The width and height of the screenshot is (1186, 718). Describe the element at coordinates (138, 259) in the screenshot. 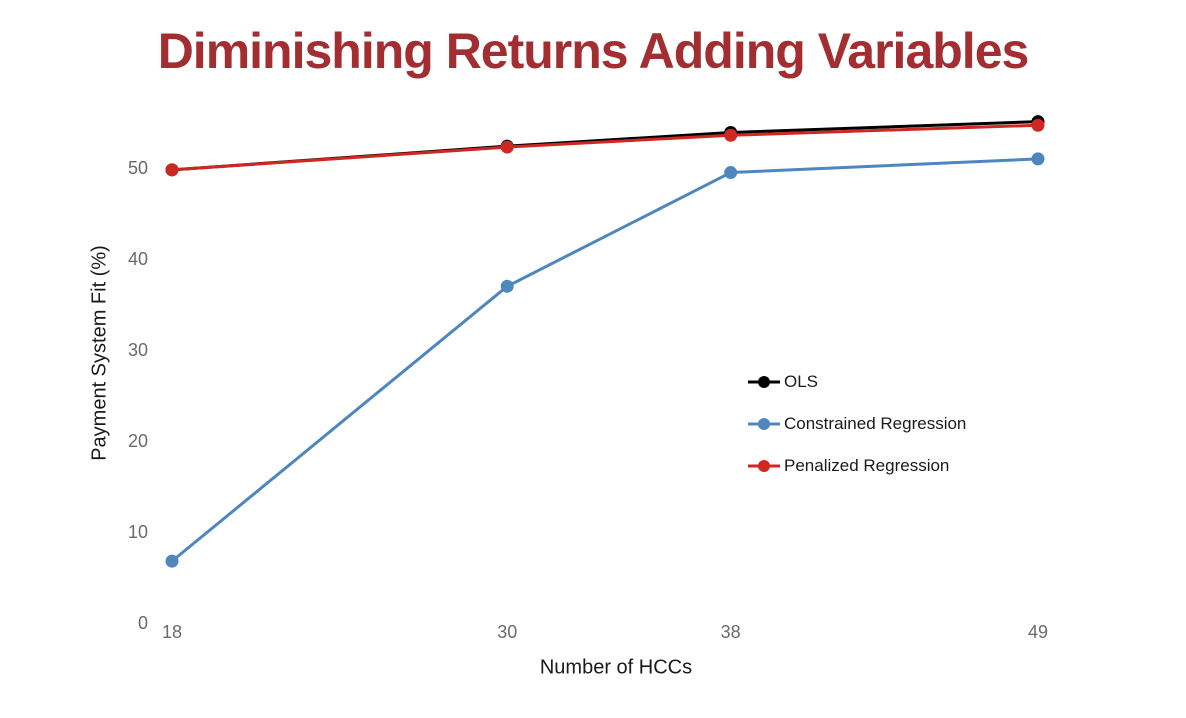

I see `y-tick-label: 40` at that location.